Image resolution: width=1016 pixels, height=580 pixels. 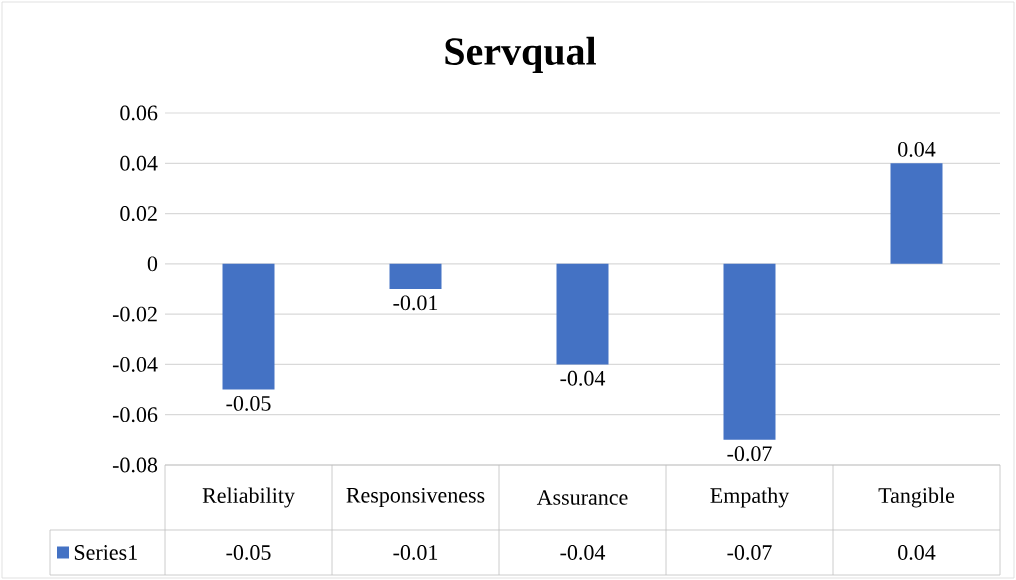 What do you see at coordinates (749, 454) in the screenshot?
I see `text: -0.07` at bounding box center [749, 454].